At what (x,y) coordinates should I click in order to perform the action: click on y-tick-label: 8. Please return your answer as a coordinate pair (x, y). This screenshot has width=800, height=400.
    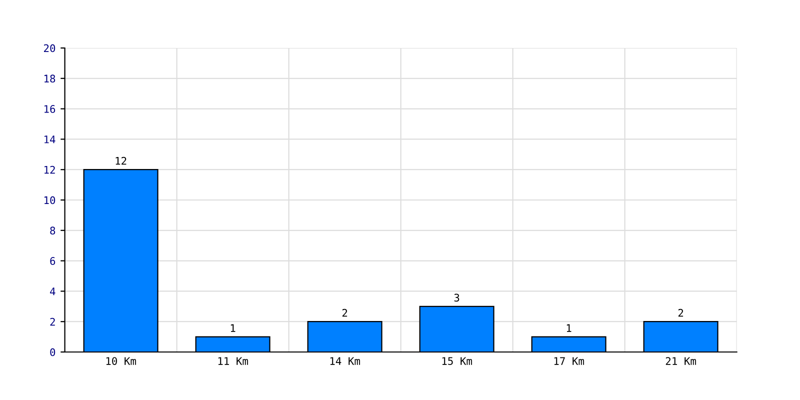
    Looking at the image, I should click on (53, 230).